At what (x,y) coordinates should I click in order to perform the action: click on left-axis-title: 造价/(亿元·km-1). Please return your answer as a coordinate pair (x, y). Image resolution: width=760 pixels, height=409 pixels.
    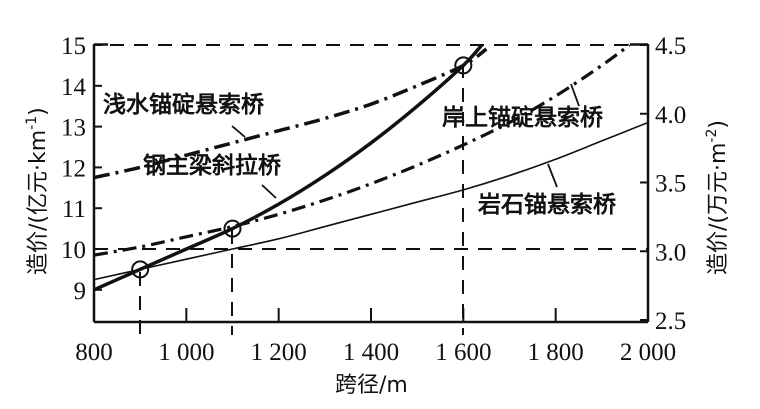
    Looking at the image, I should click on (37, 191).